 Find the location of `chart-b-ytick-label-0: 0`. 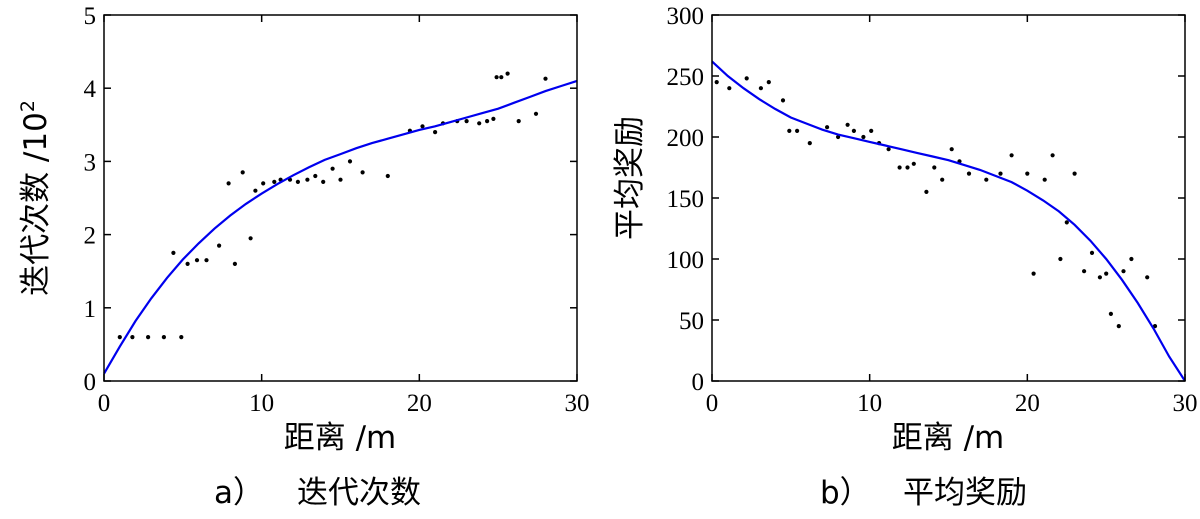

chart-b-ytick-label-0: 0 is located at coordinates (698, 382).